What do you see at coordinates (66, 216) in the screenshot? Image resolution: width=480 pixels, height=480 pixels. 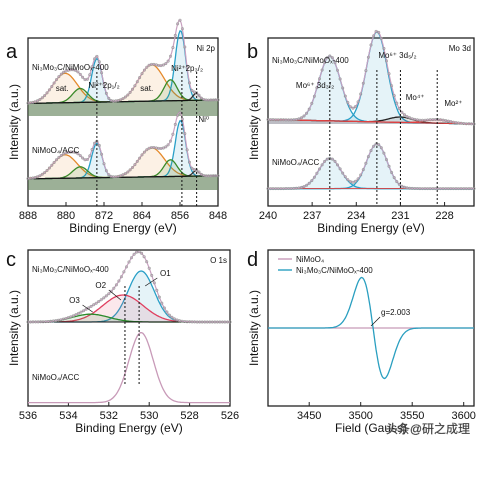 I see `x-tick-label: 880` at bounding box center [66, 216].